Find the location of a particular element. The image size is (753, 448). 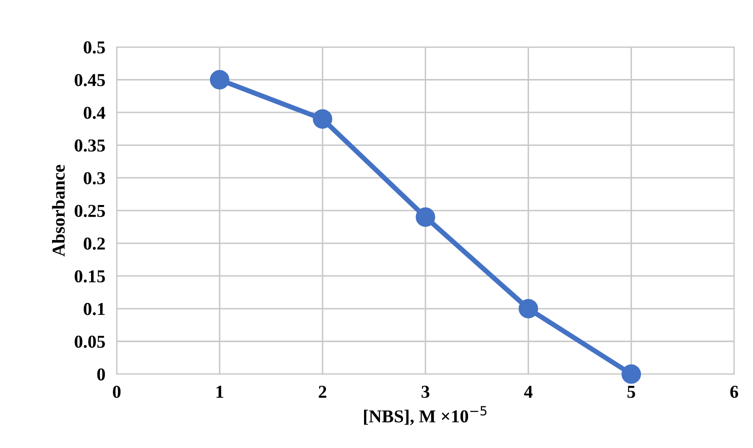

y-tick-label: 0.05 is located at coordinates (89, 342).